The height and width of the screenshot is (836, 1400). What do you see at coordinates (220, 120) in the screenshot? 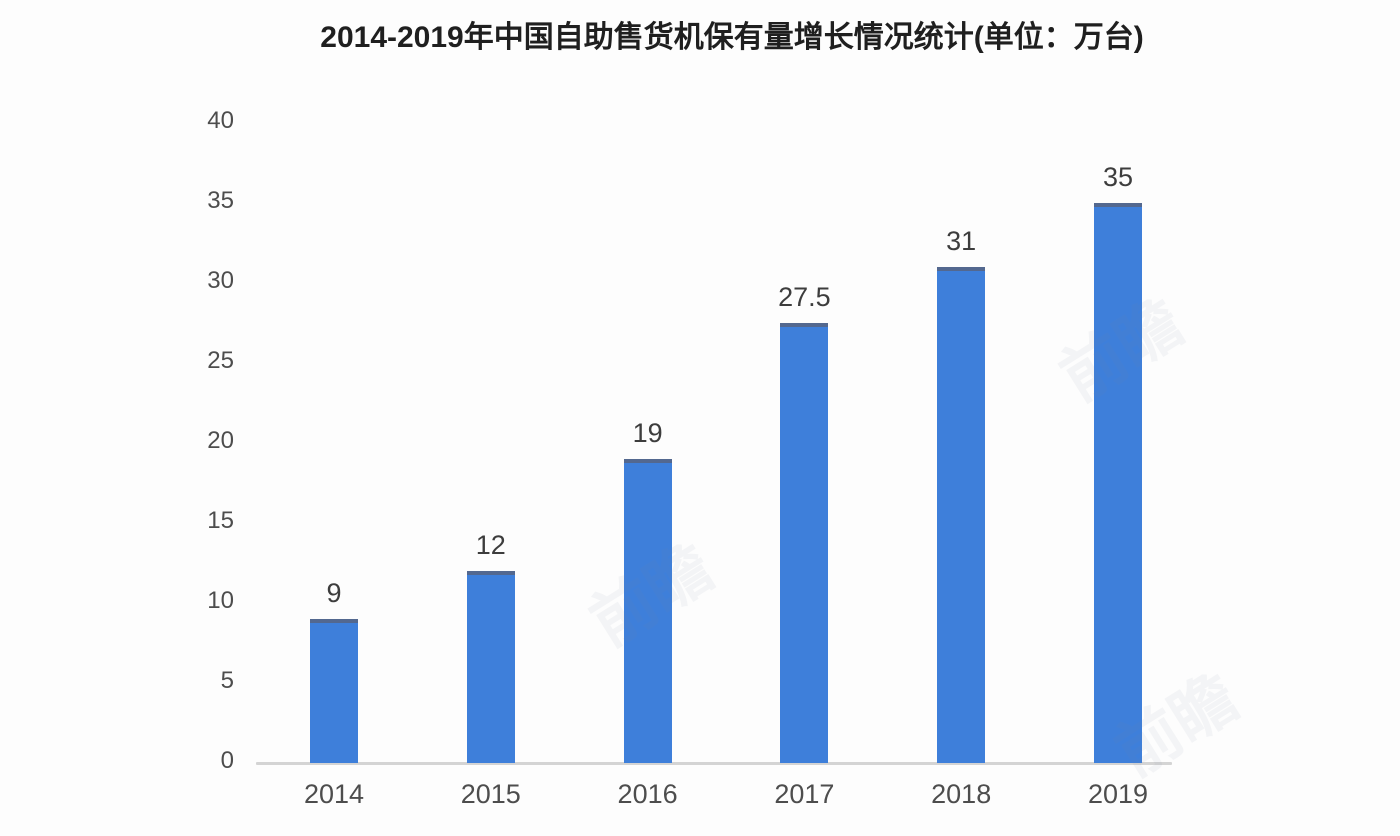
I see `y-axis-tick-label: 40` at bounding box center [220, 120].